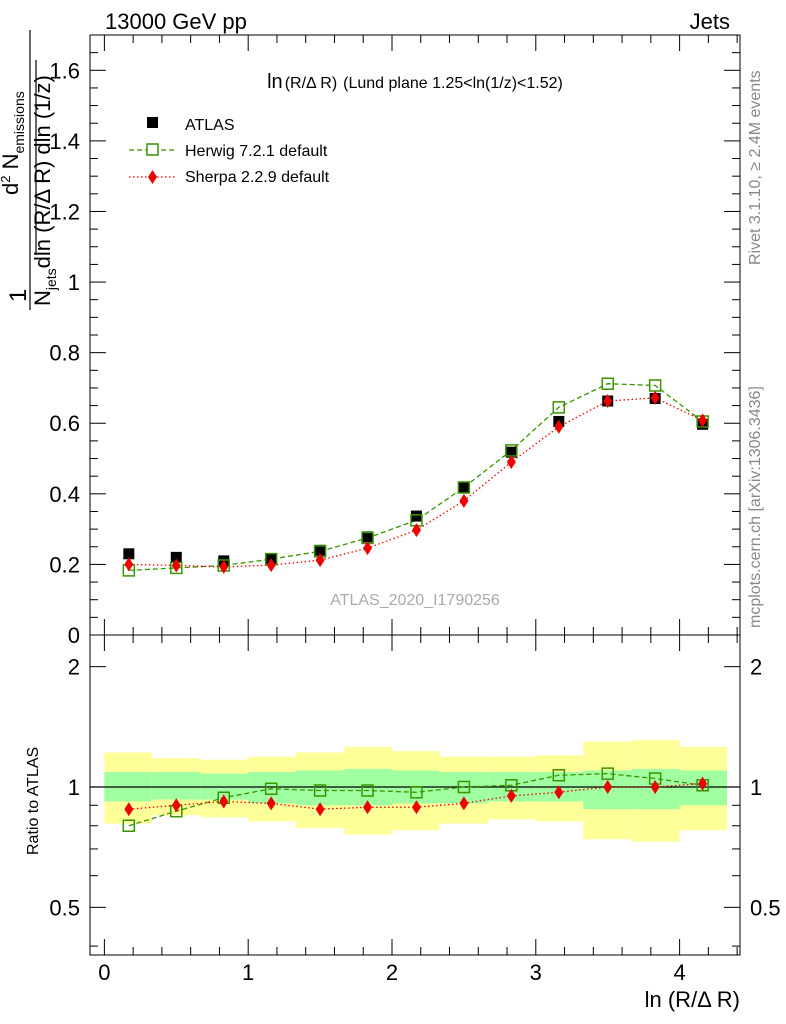 This screenshot has height=1024, width=786. I want to click on plot-title: ln (R/Δ R) (Lund plane 1.25<ln(1/z)<1.52), so click(415, 82).